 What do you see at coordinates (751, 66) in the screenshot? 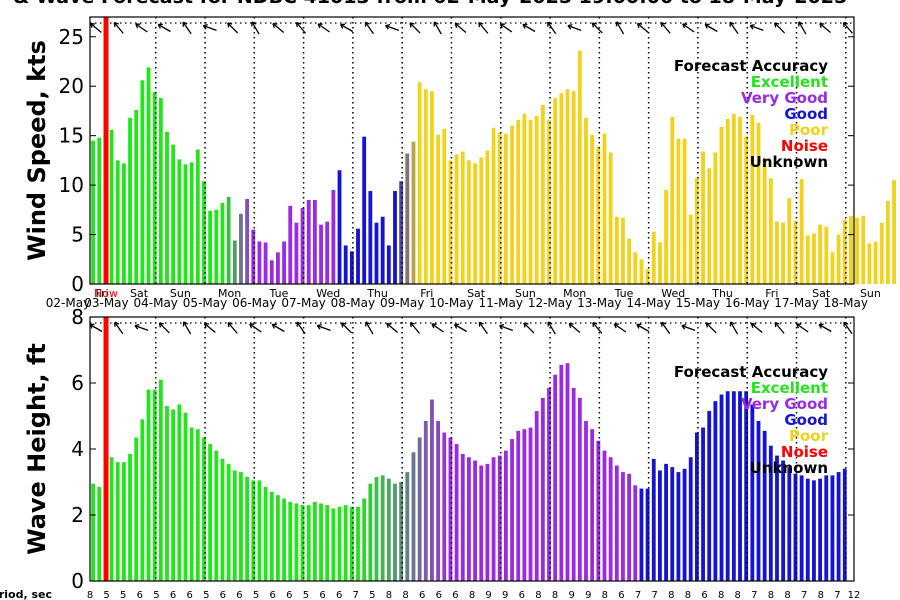
I see `legend-title: Forecast Accuracy` at bounding box center [751, 66].